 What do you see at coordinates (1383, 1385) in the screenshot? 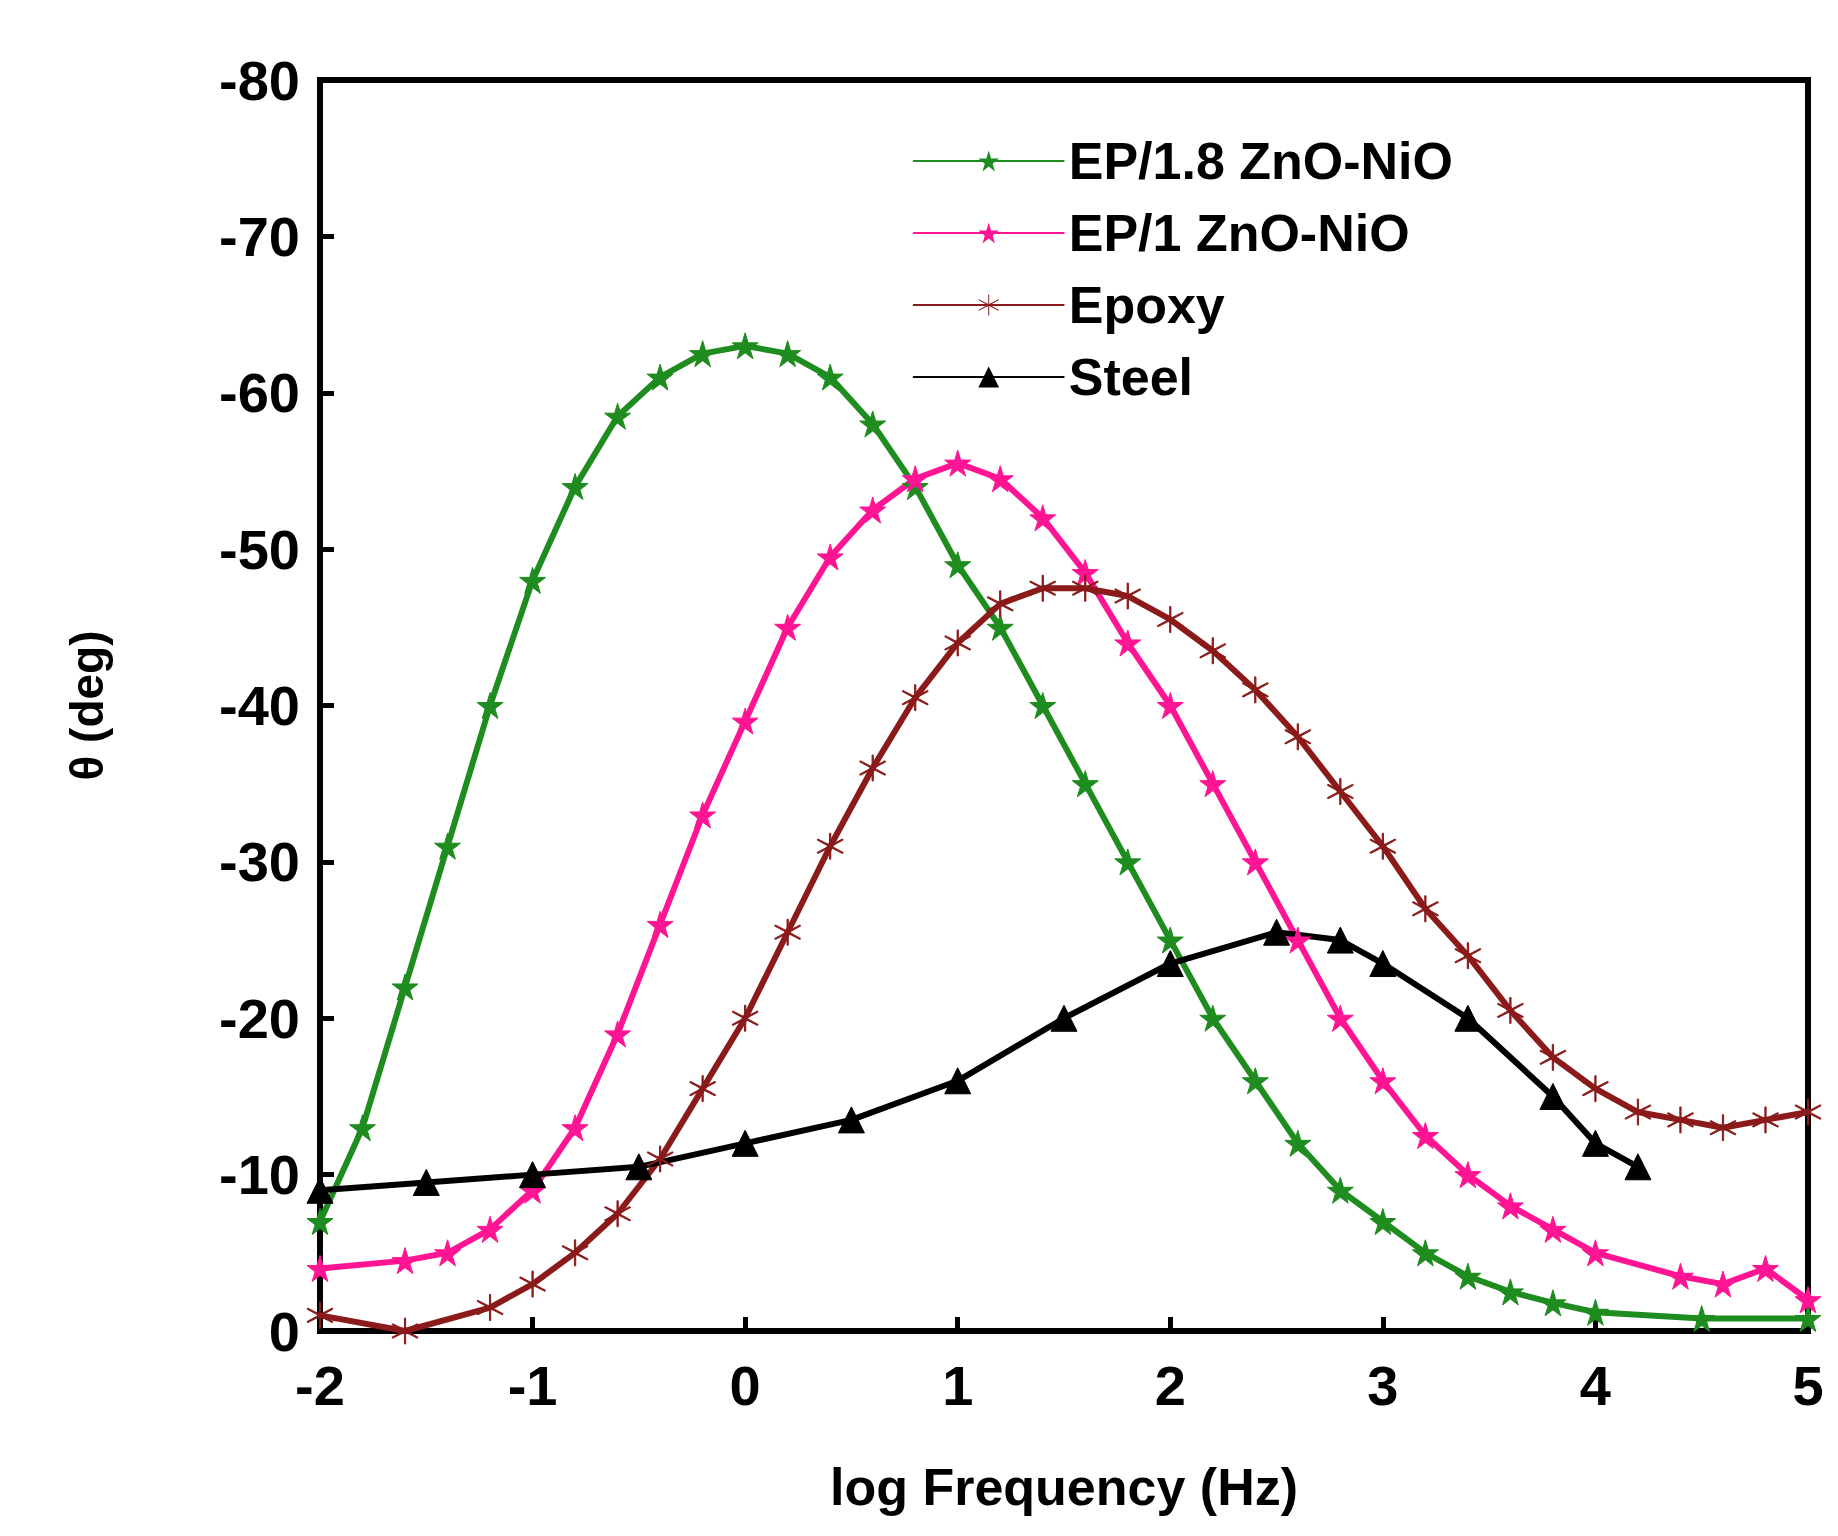
I see `x-tick-label: 3` at bounding box center [1383, 1385].